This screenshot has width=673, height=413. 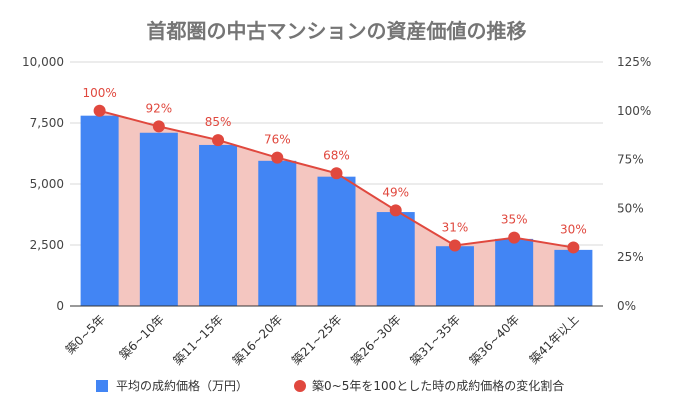 What do you see at coordinates (455, 227) in the screenshot?
I see `ratio-data-label: 31%` at bounding box center [455, 227].